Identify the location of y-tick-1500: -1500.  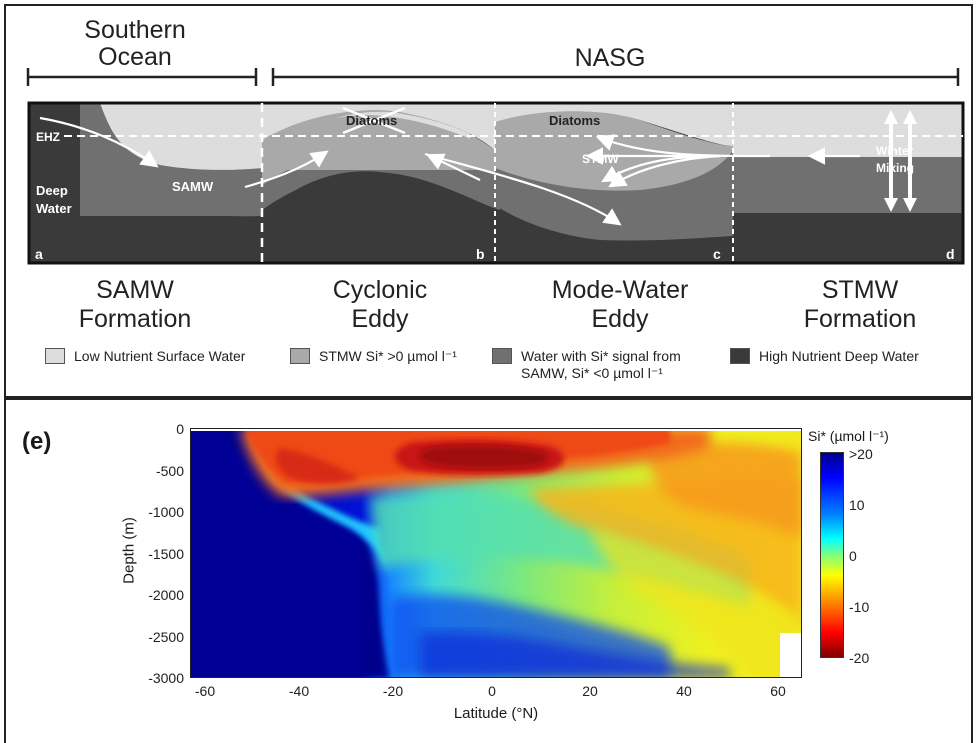
(166, 554).